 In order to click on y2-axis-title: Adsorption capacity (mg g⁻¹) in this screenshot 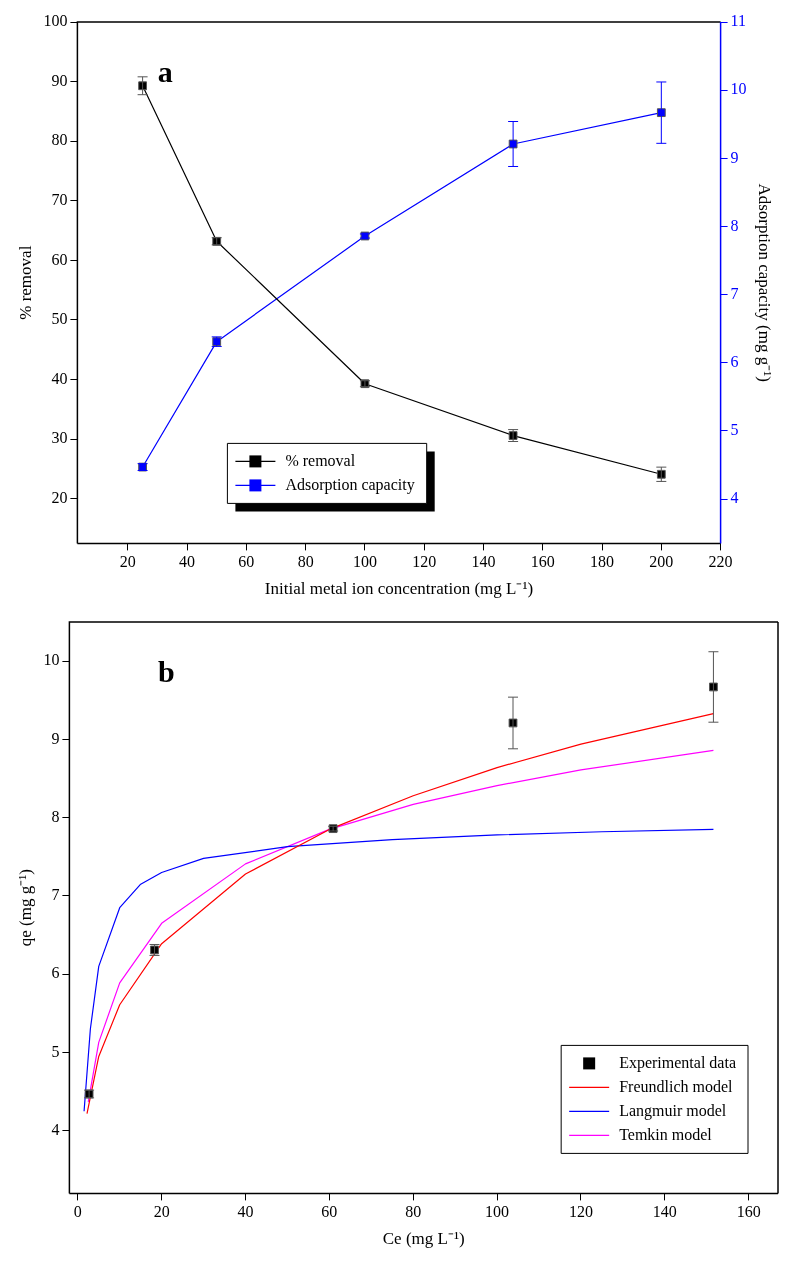, I will do `click(765, 282)`.